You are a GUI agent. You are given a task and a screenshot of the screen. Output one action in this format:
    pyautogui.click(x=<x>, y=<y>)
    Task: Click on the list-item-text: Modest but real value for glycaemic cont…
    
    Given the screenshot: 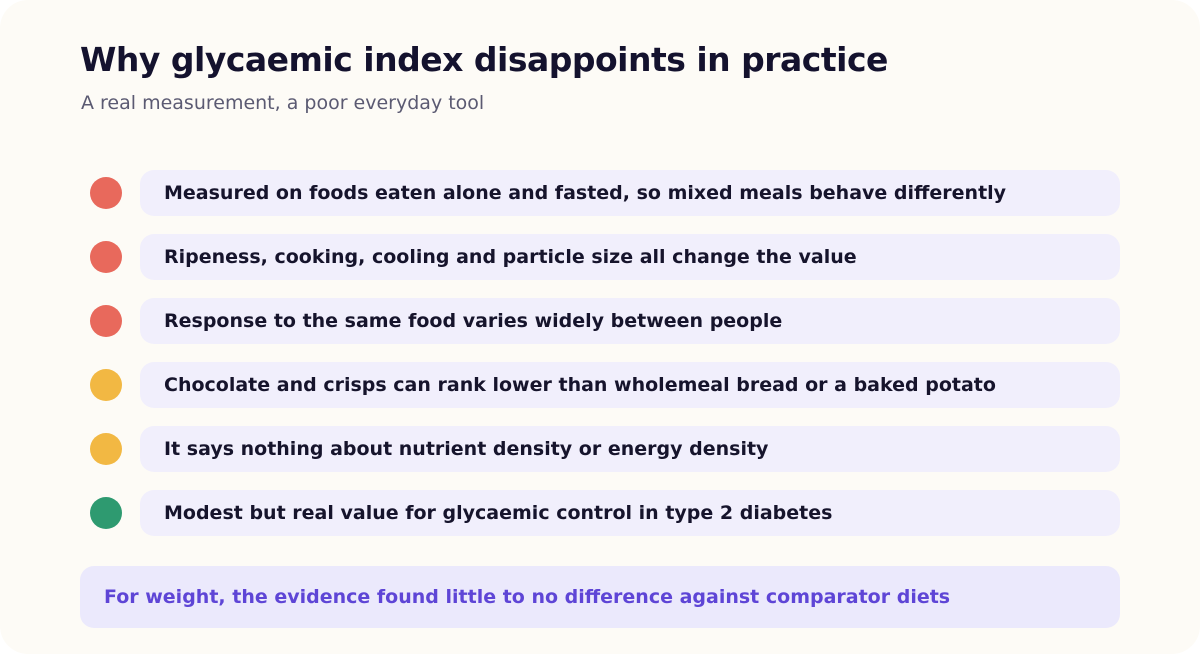 What is the action you would take?
    pyautogui.click(x=498, y=513)
    